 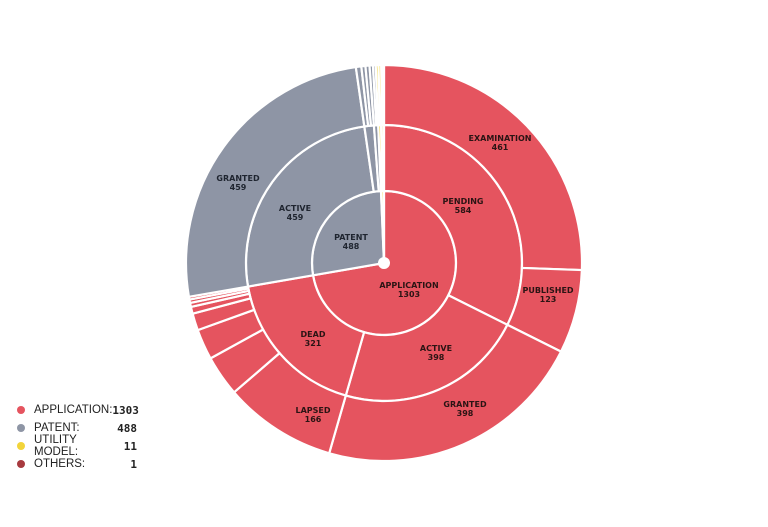 I want to click on center-hole, so click(x=384, y=263).